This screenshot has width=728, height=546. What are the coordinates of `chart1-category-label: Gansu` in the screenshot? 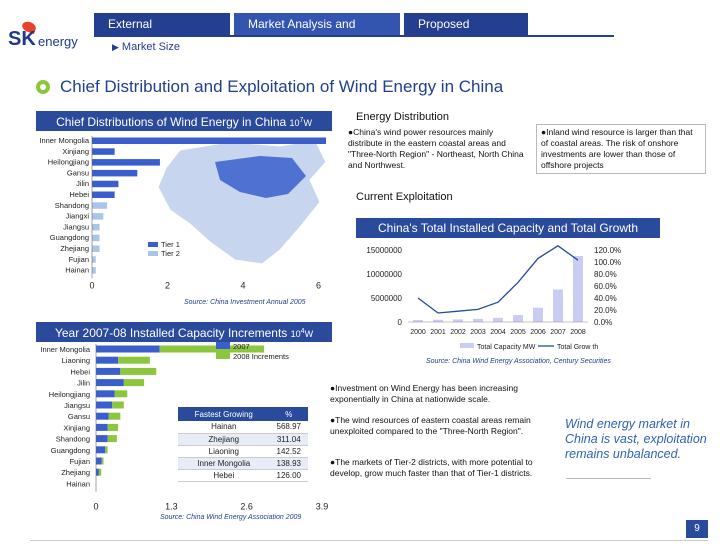 It's located at (78, 172).